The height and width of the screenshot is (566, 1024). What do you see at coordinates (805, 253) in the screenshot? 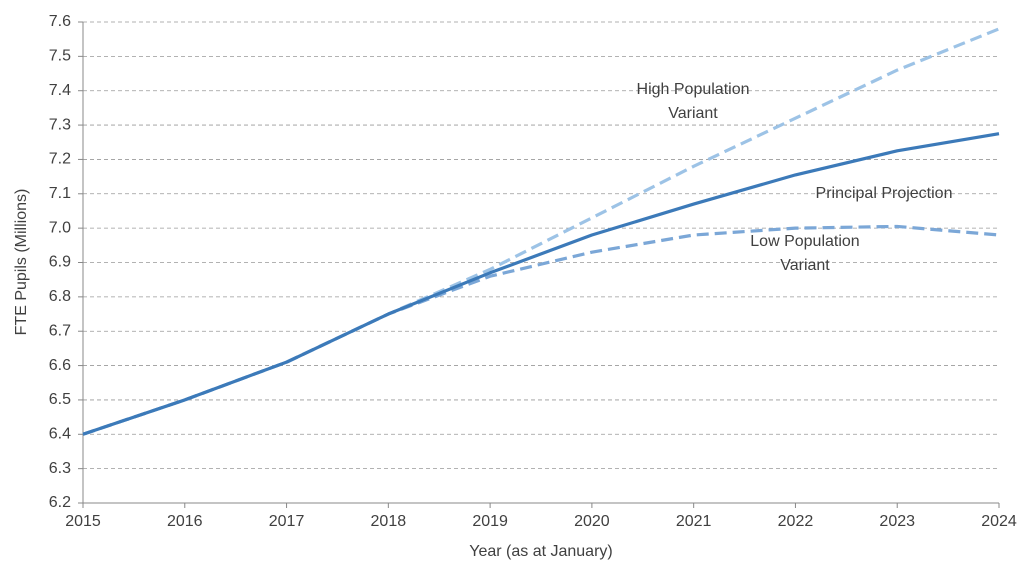
I see `series-annotation: Low Population Variant` at bounding box center [805, 253].